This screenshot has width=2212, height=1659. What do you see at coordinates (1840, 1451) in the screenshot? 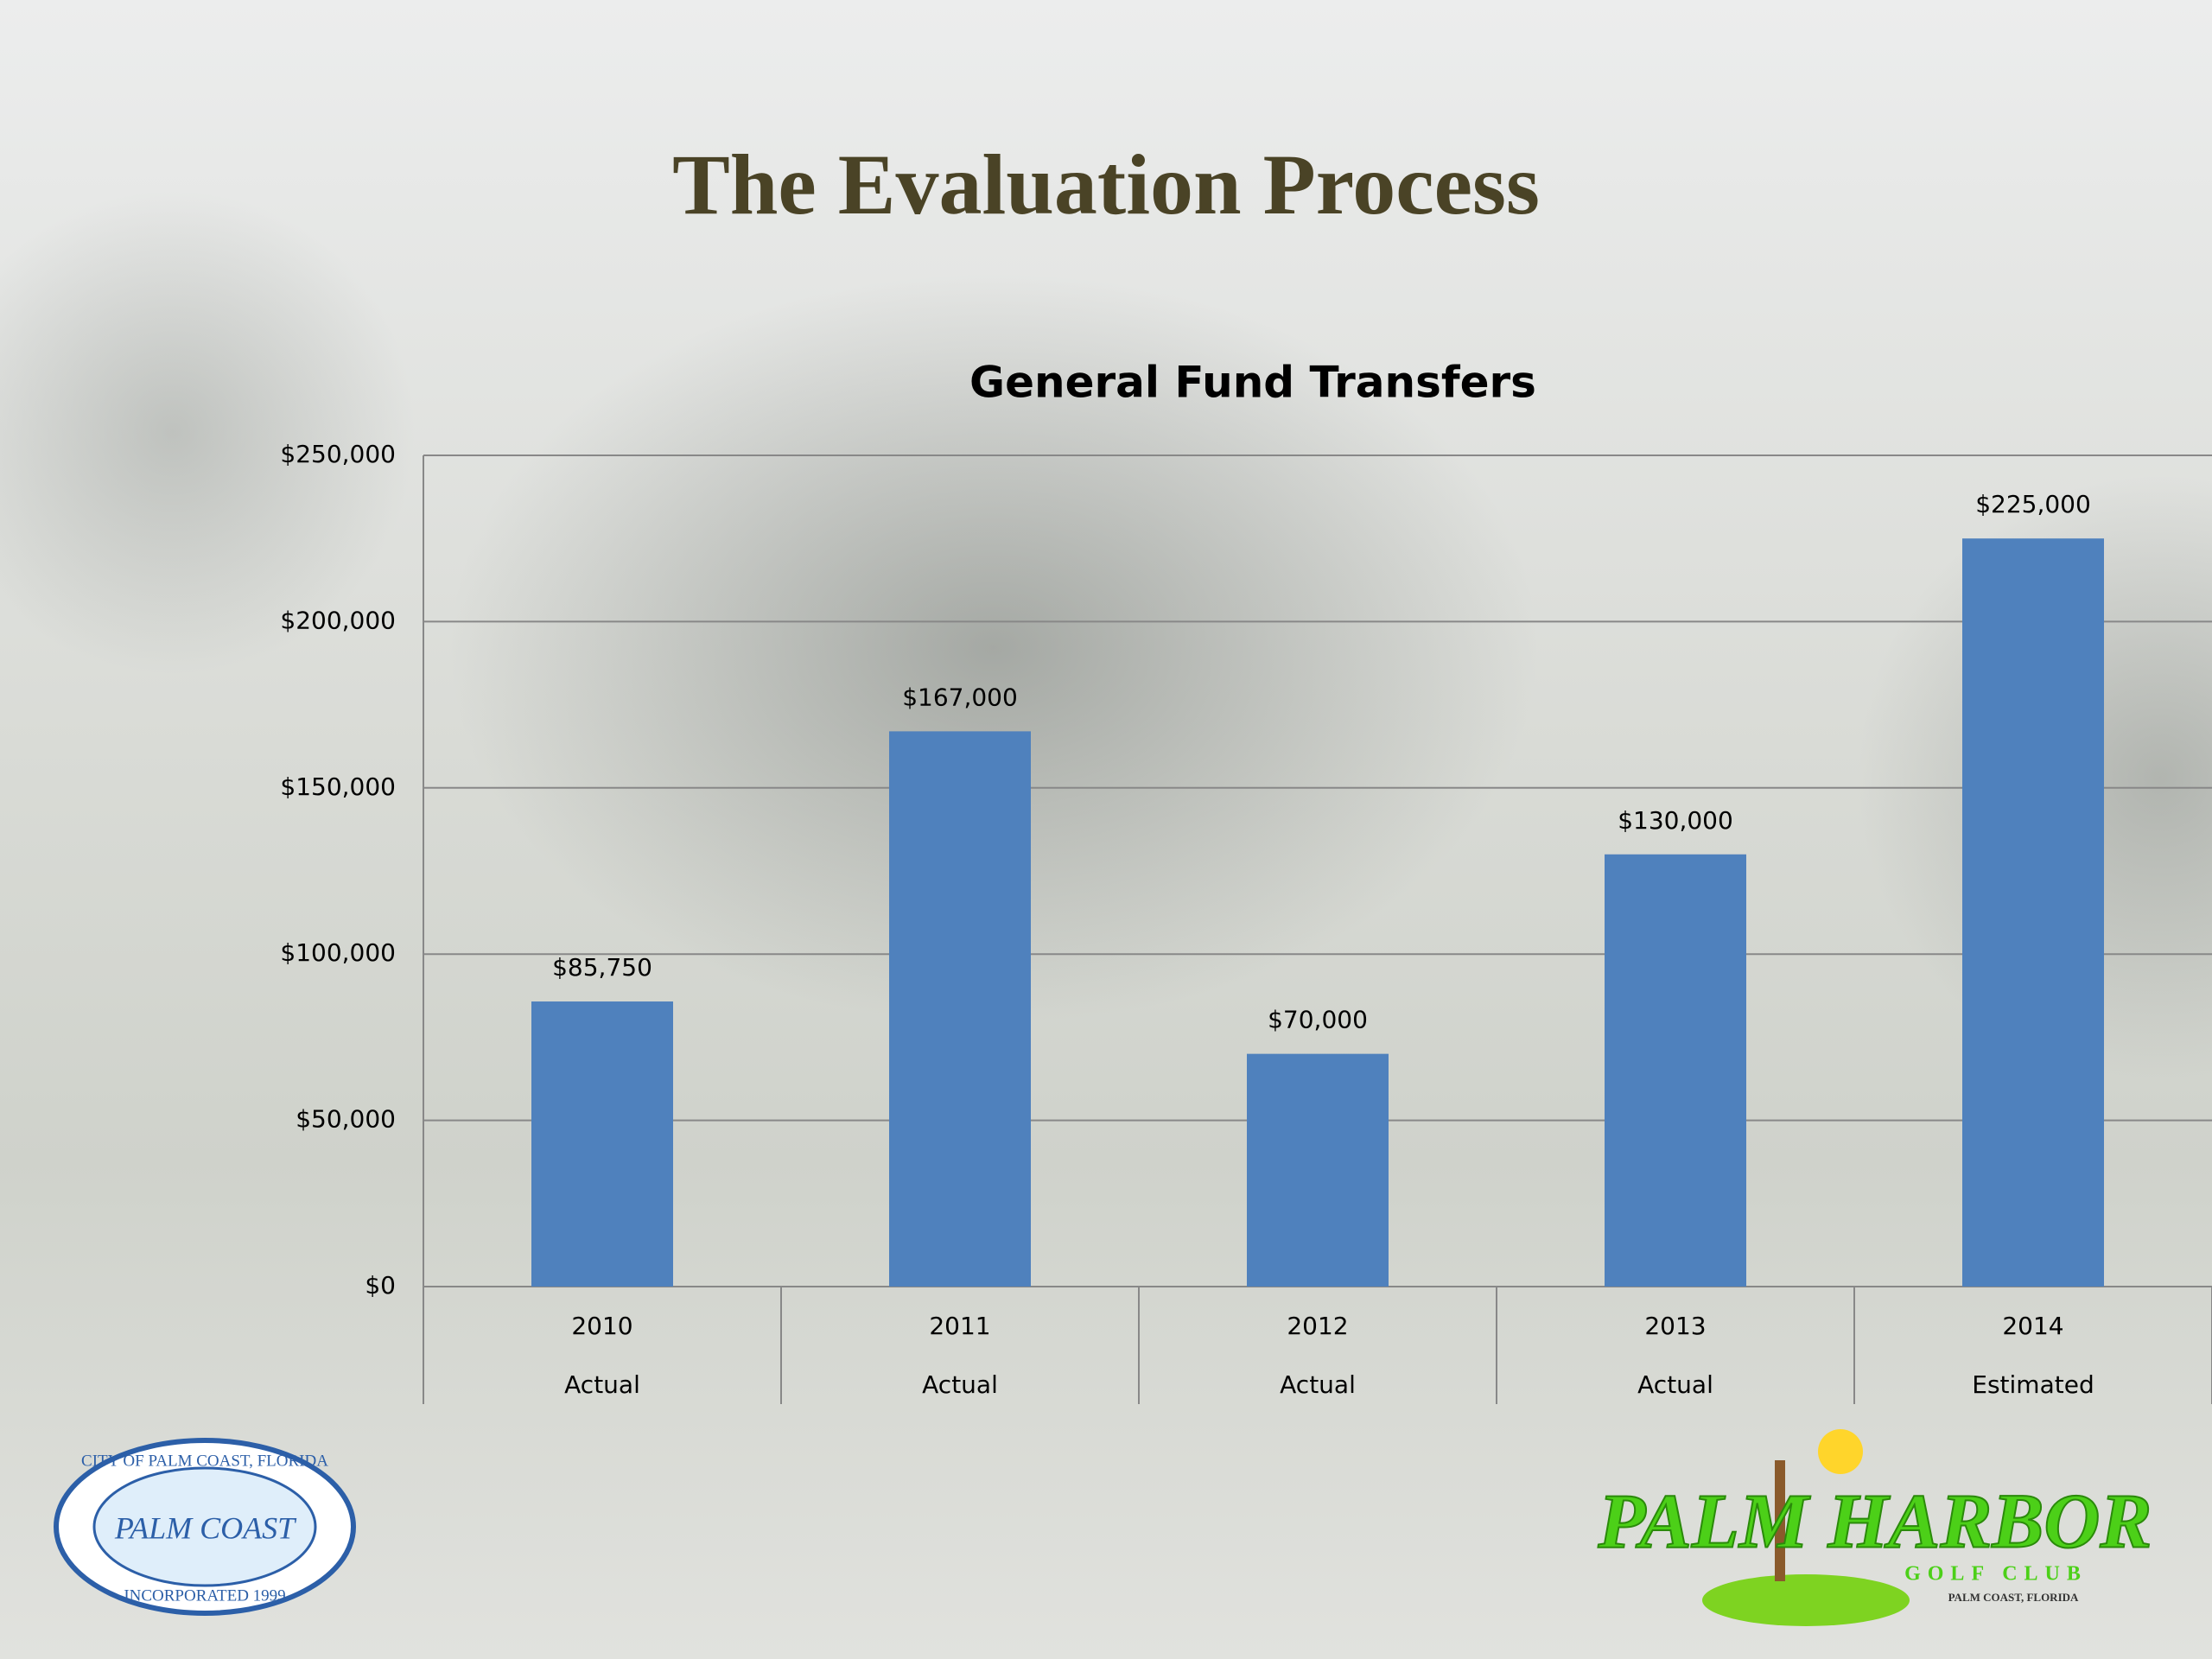
I see `logo-sun` at bounding box center [1840, 1451].